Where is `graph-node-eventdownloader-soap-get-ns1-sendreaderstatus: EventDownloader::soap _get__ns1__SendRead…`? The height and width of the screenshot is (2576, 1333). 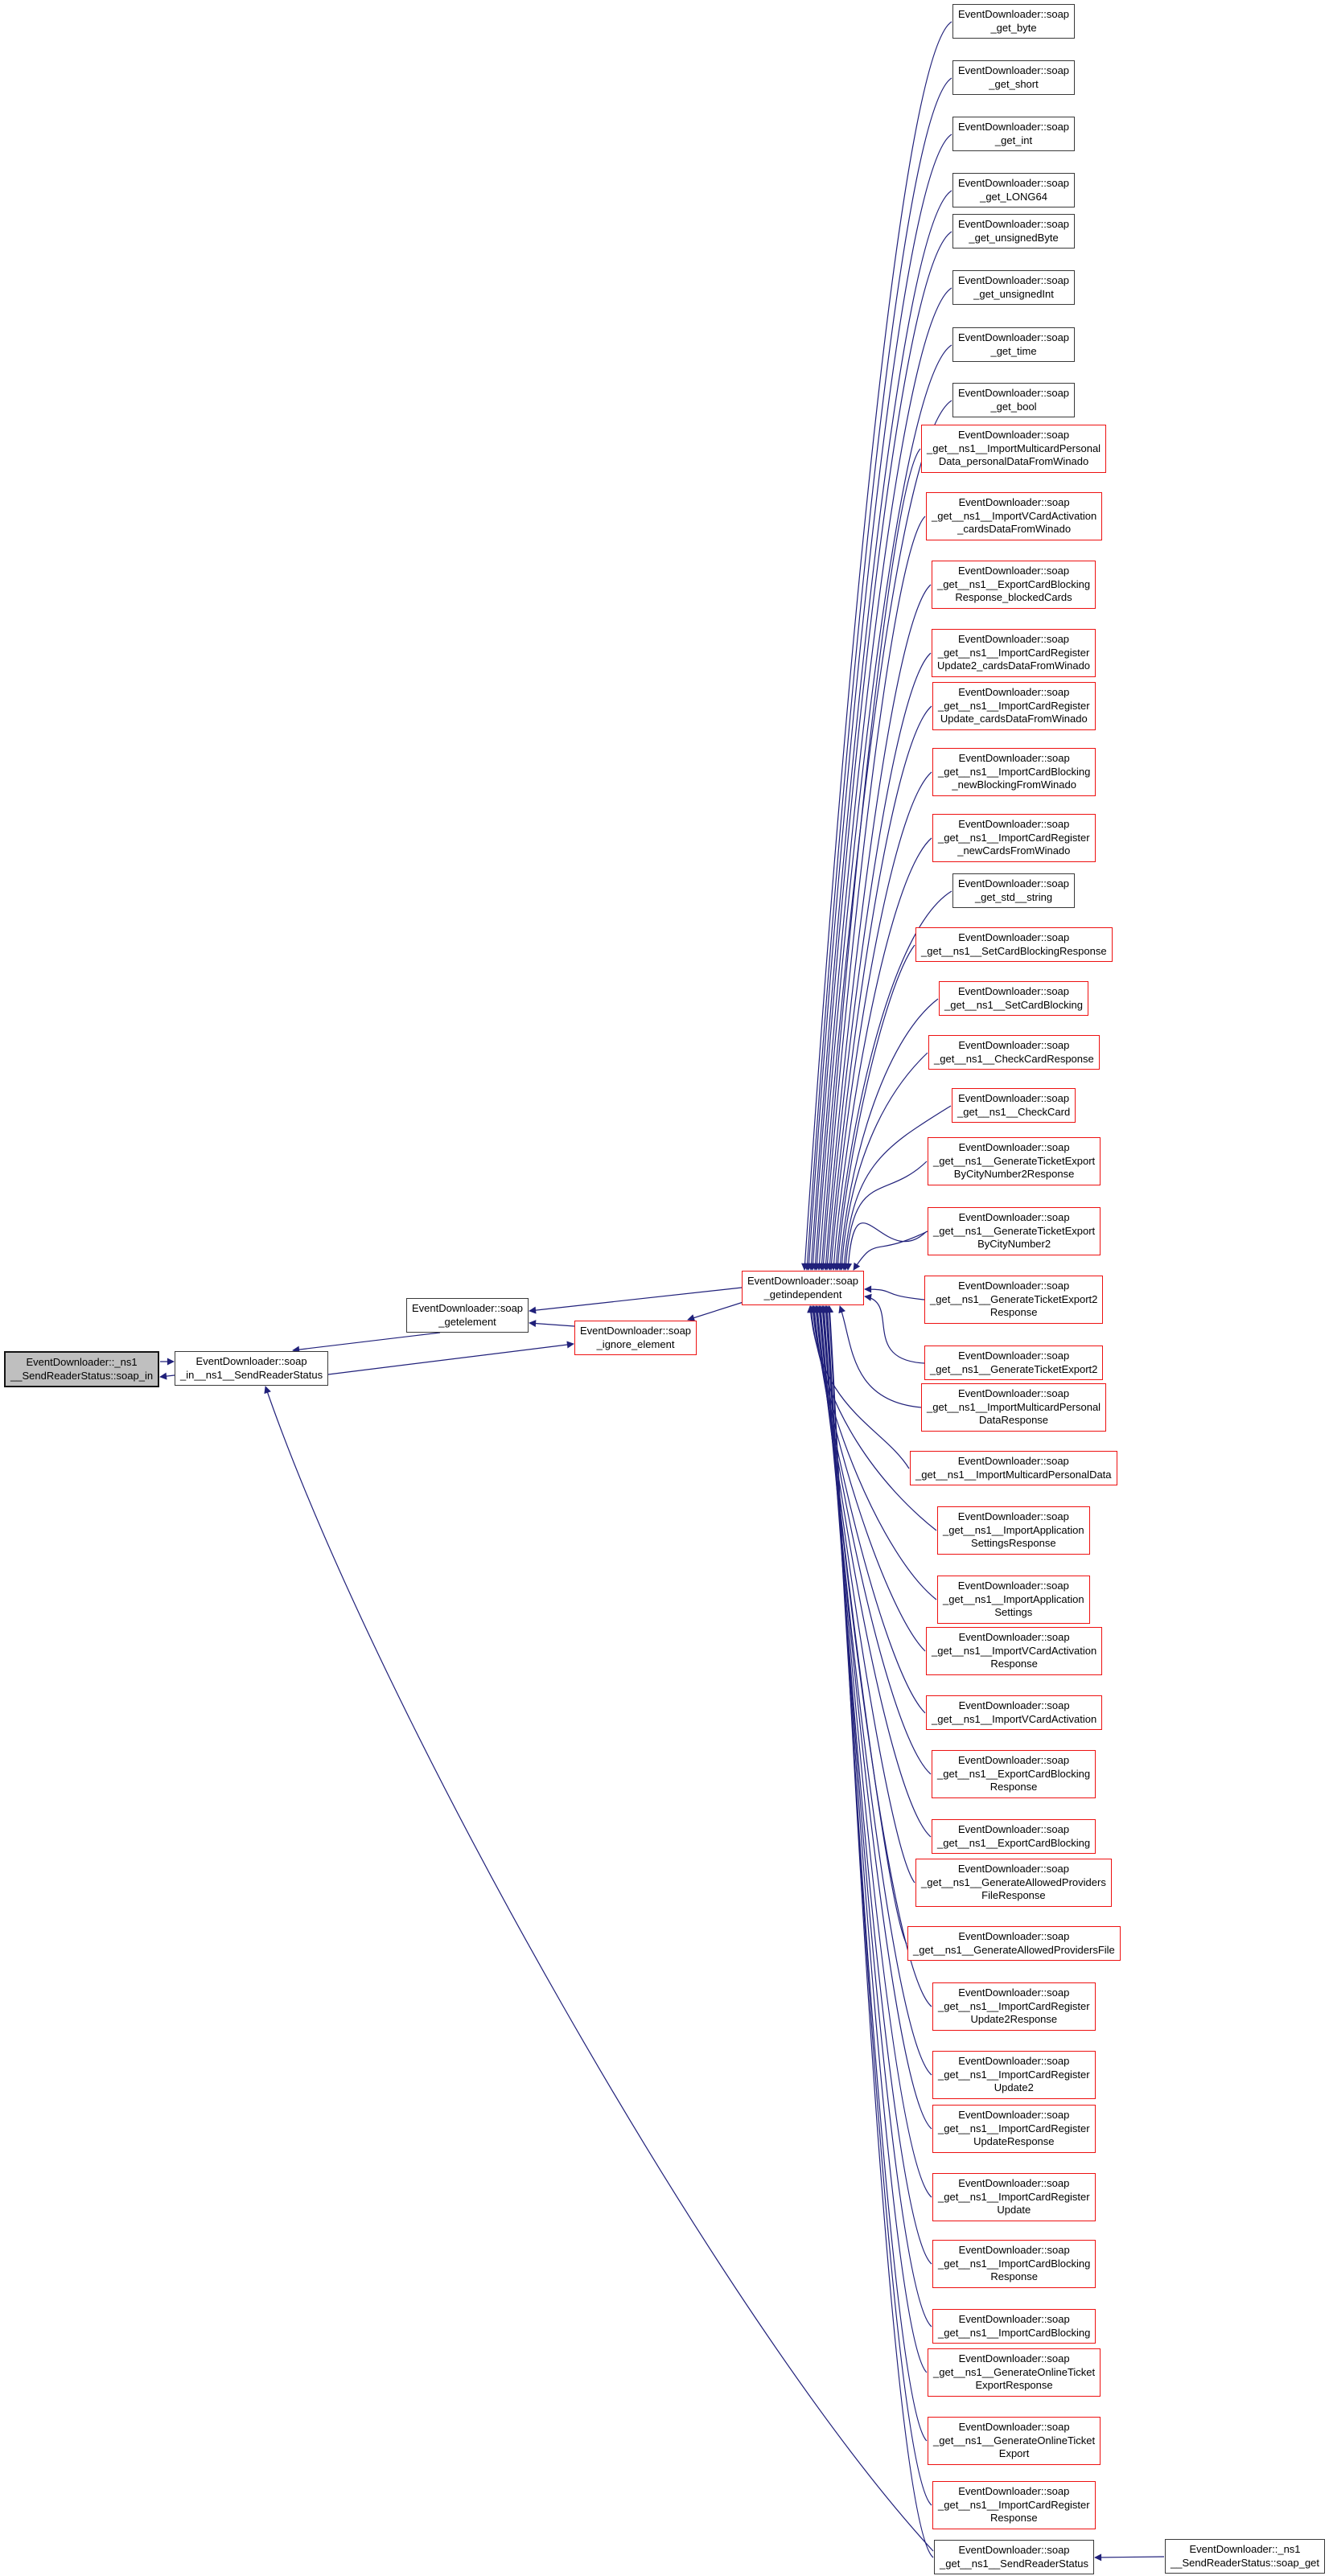 graph-node-eventdownloader-soap-get-ns1-sendreaderstatus: EventDownloader::soap _get__ns1__SendRead… is located at coordinates (1014, 2557).